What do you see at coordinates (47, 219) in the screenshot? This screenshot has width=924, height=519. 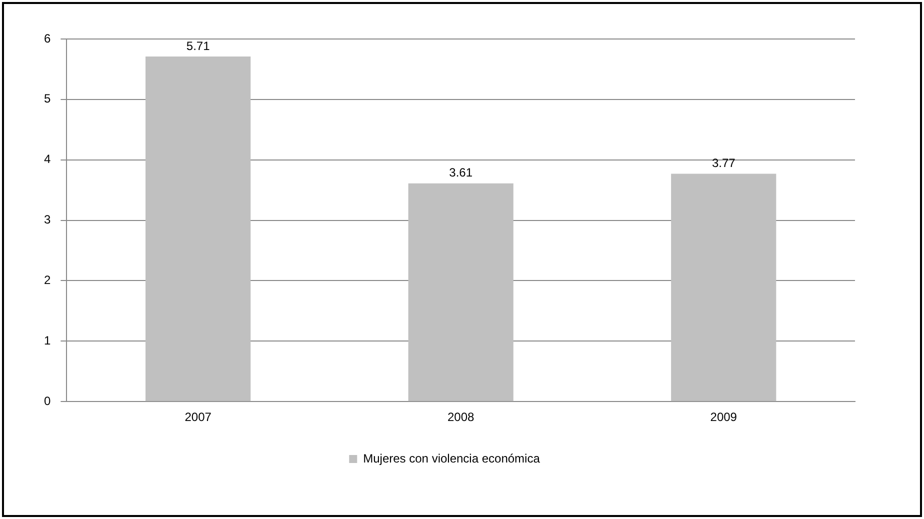 I see `y-tick-label: 3` at bounding box center [47, 219].